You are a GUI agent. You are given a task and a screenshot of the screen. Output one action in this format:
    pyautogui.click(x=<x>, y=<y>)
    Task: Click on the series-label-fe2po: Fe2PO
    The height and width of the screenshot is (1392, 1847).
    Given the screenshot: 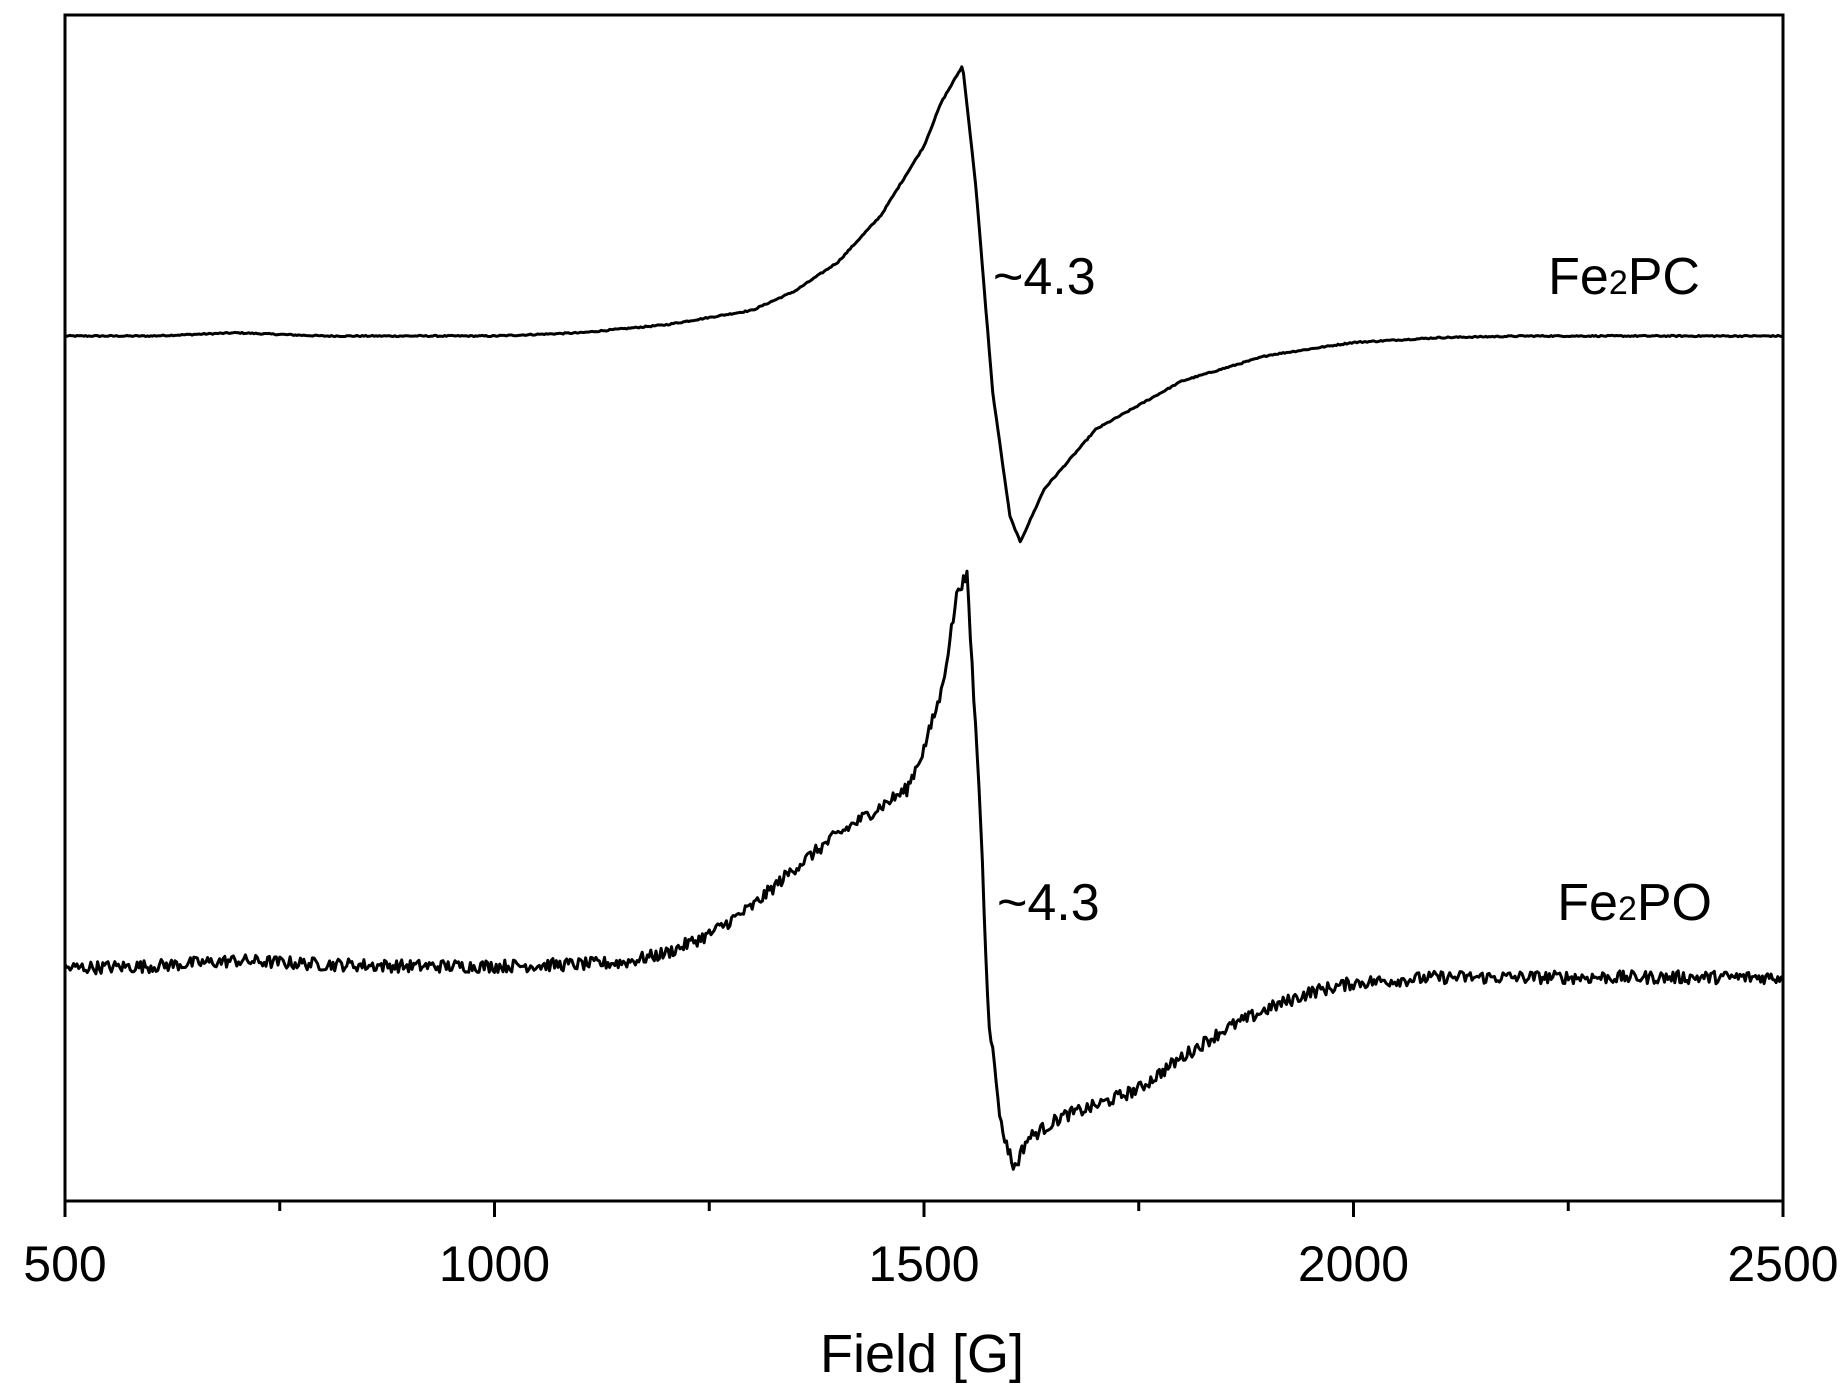 What is the action you would take?
    pyautogui.click(x=1634, y=903)
    